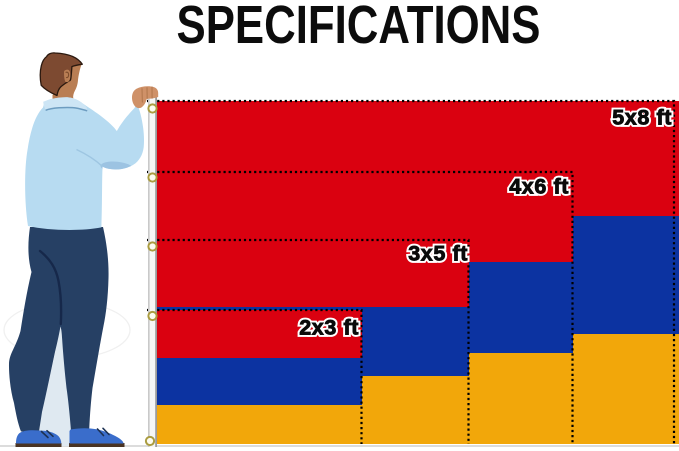 The height and width of the screenshot is (451, 679). Describe the element at coordinates (329, 328) in the screenshot. I see `svg-text: 2x3 ft` at that location.